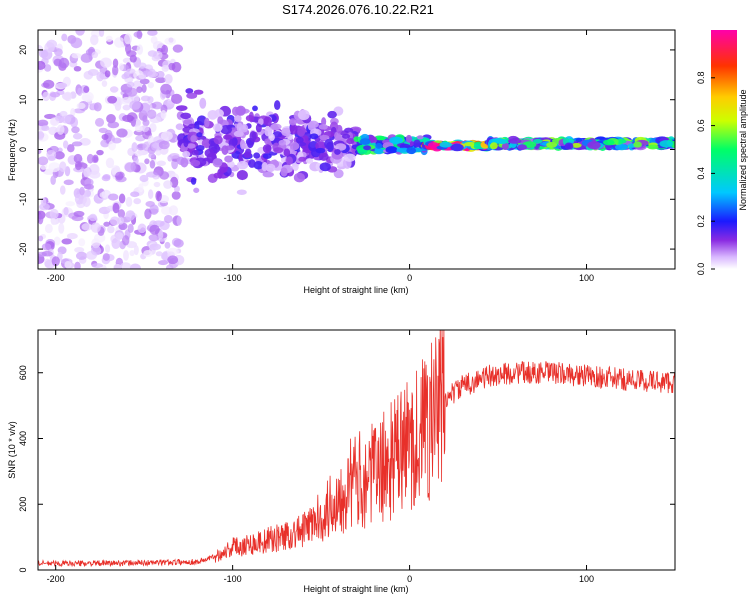  Describe the element at coordinates (724, 149) in the screenshot. I see `colorbar` at that location.